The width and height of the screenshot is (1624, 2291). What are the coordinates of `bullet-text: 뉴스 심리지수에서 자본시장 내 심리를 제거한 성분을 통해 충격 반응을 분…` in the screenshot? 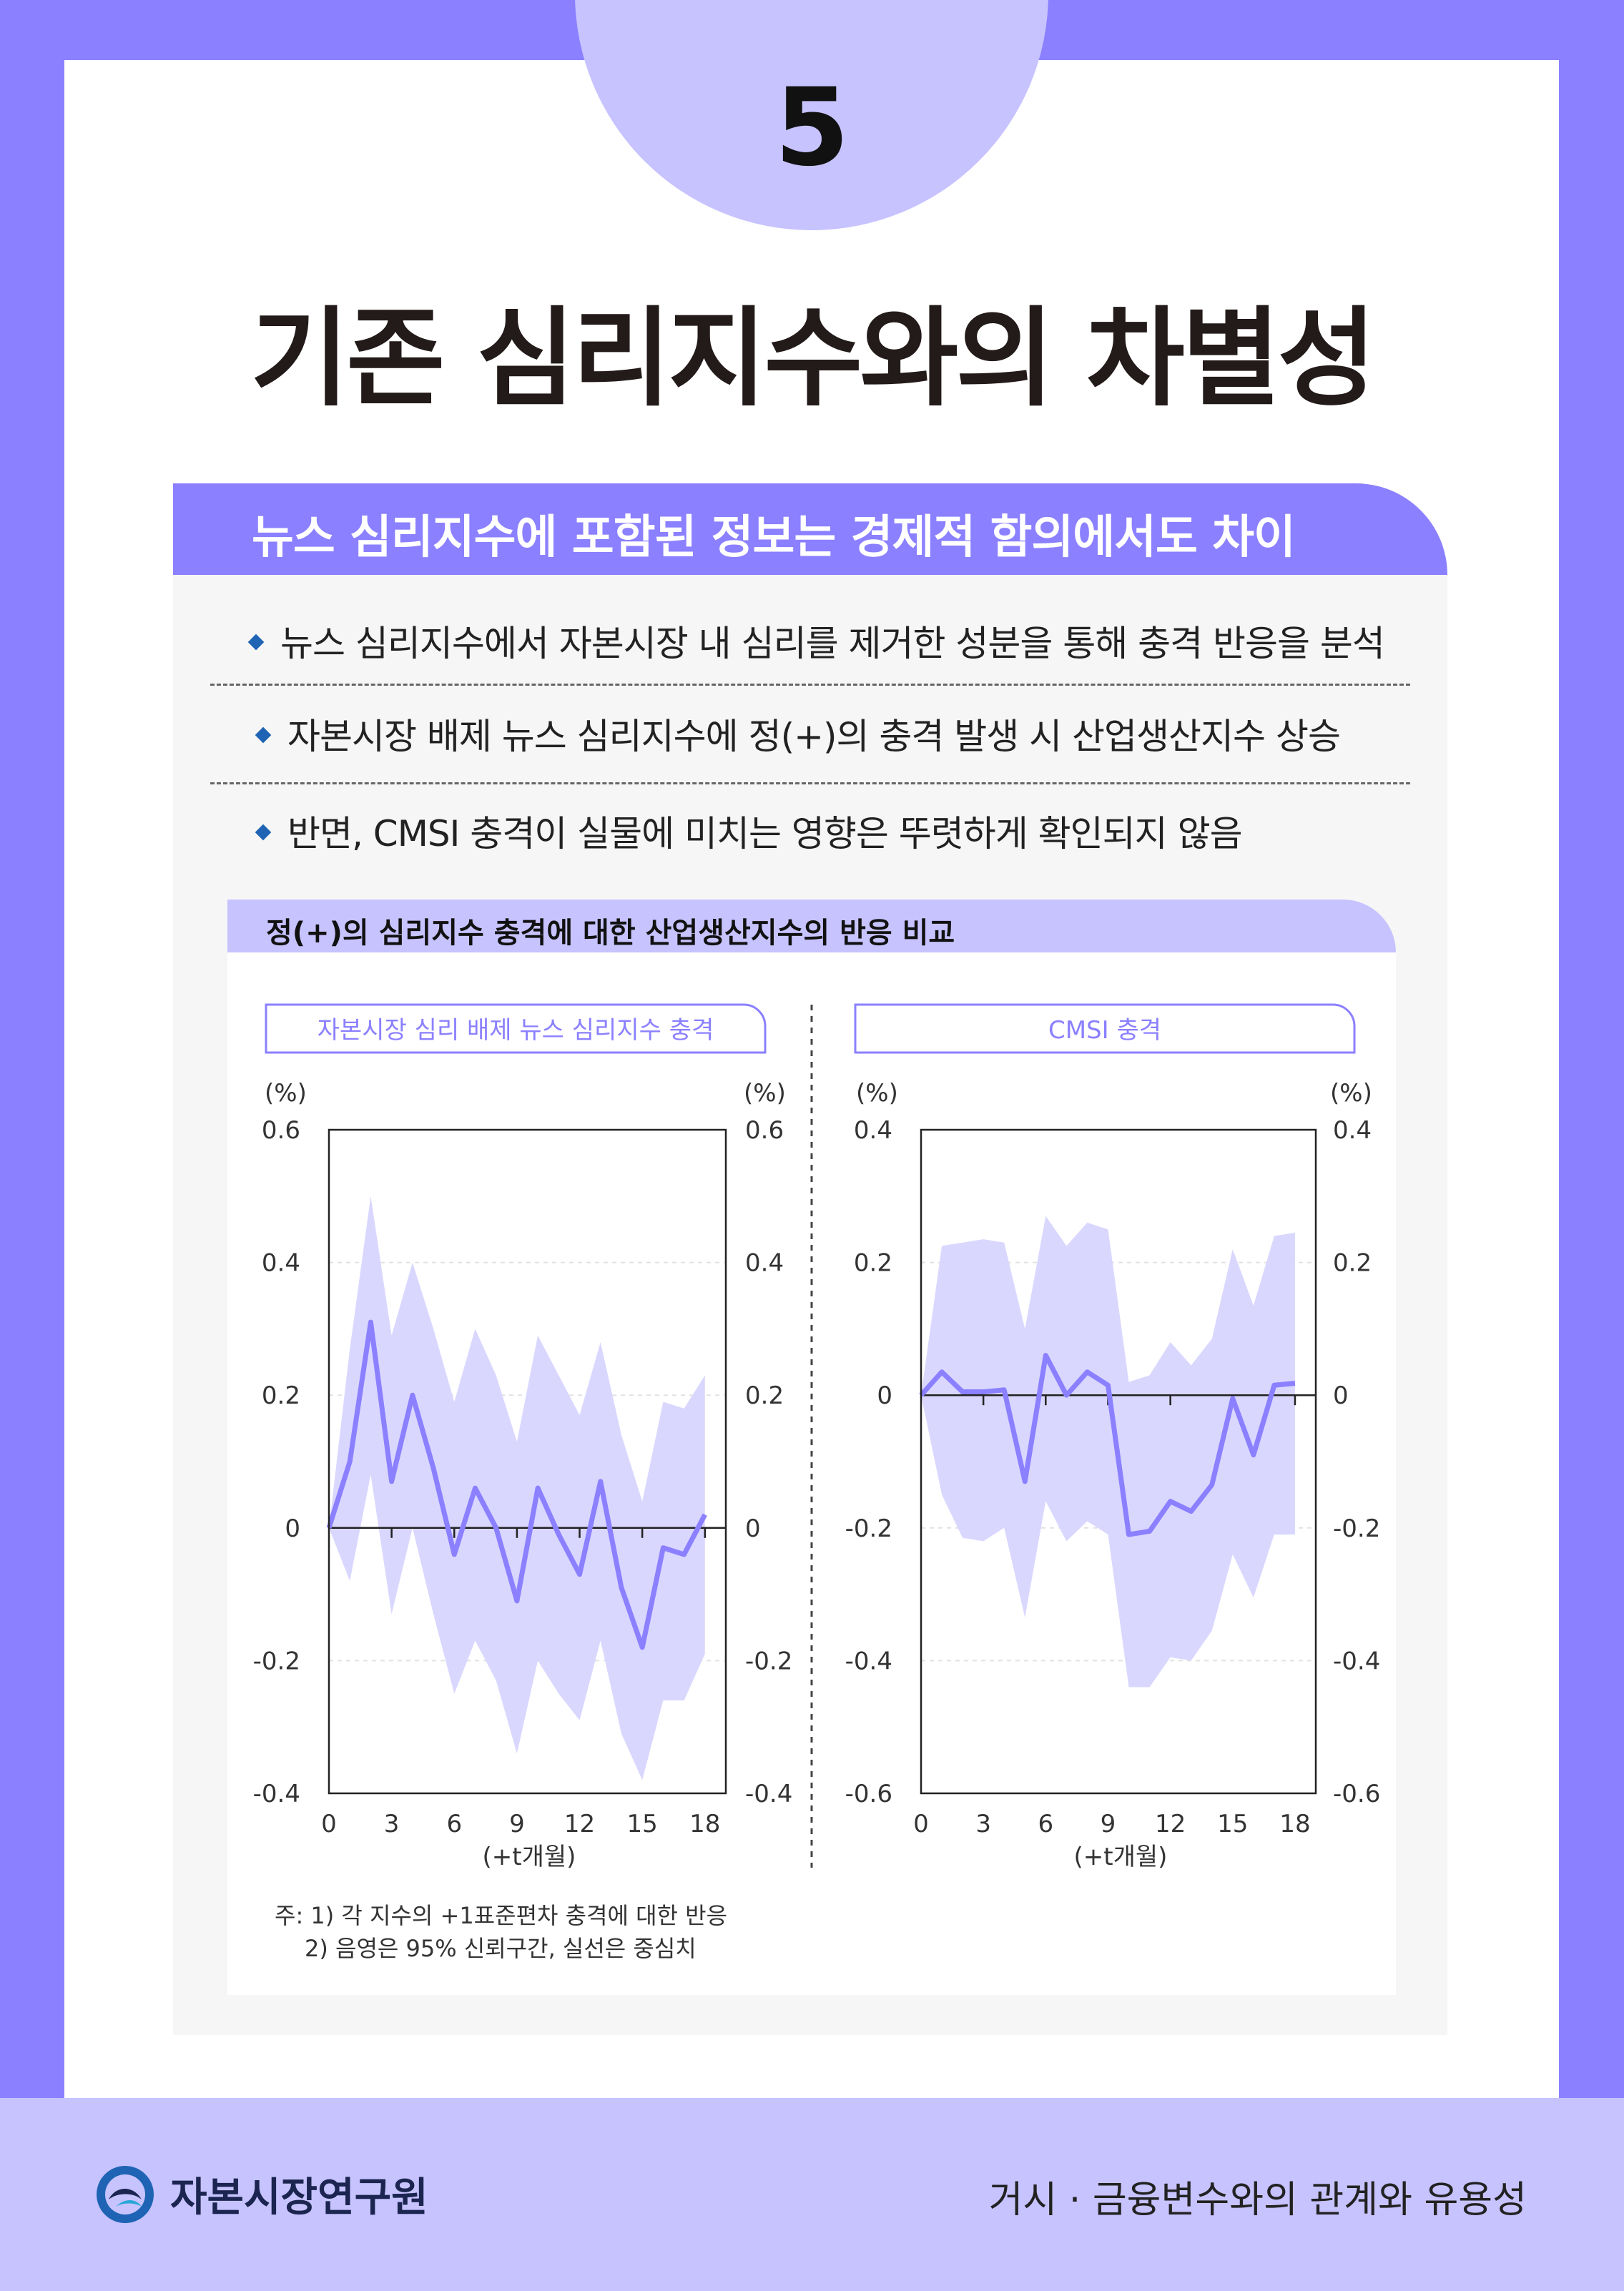 It's located at (832, 643).